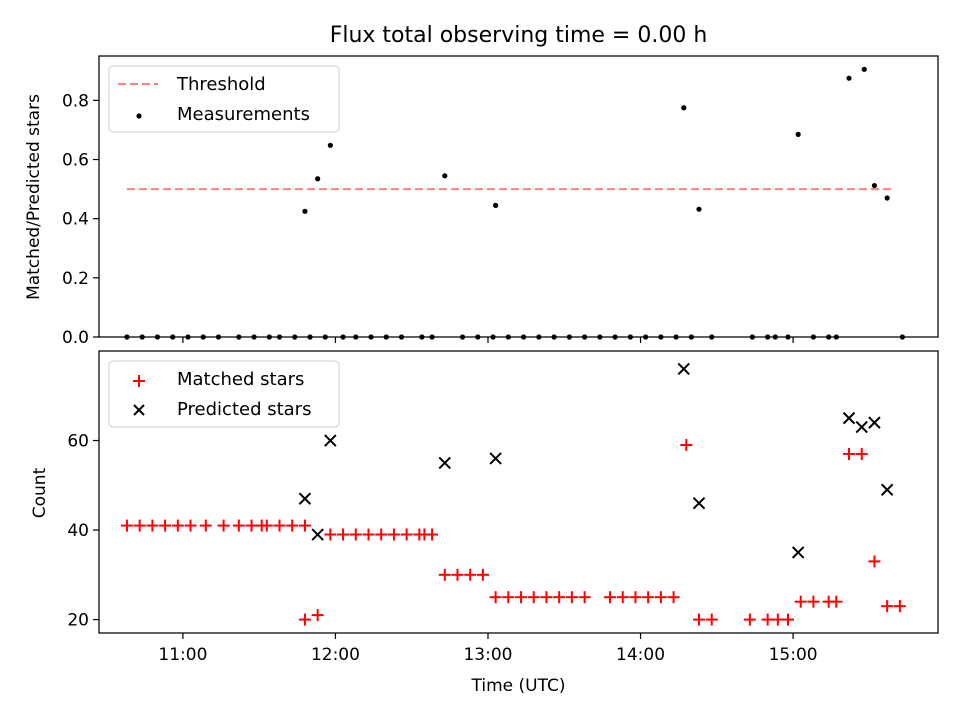 The height and width of the screenshot is (720, 960). Describe the element at coordinates (224, 99) in the screenshot. I see `top-legend: Threshold Measurements` at that location.